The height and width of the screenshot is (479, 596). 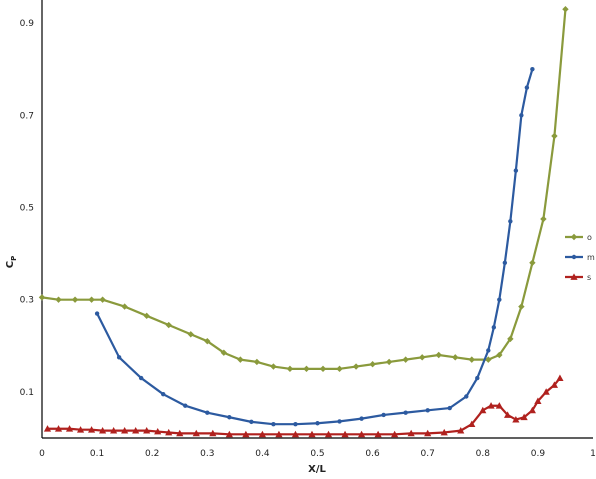 I want to click on legend-item-0: o, so click(x=578, y=237).